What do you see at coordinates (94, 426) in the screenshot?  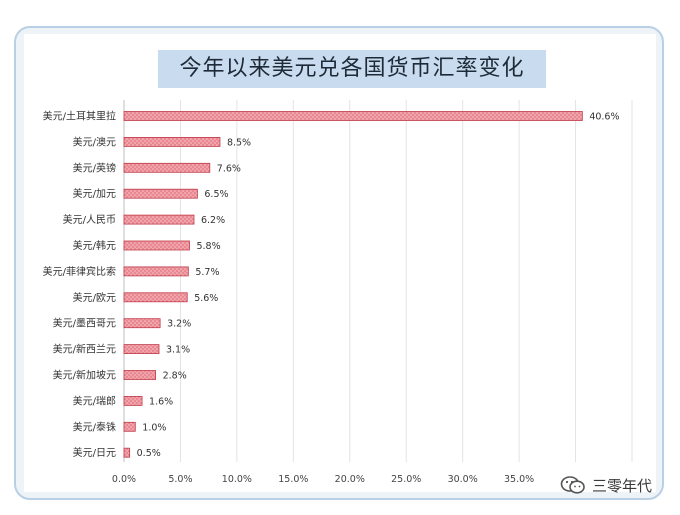 I see `category-label: 美元/泰铢` at bounding box center [94, 426].